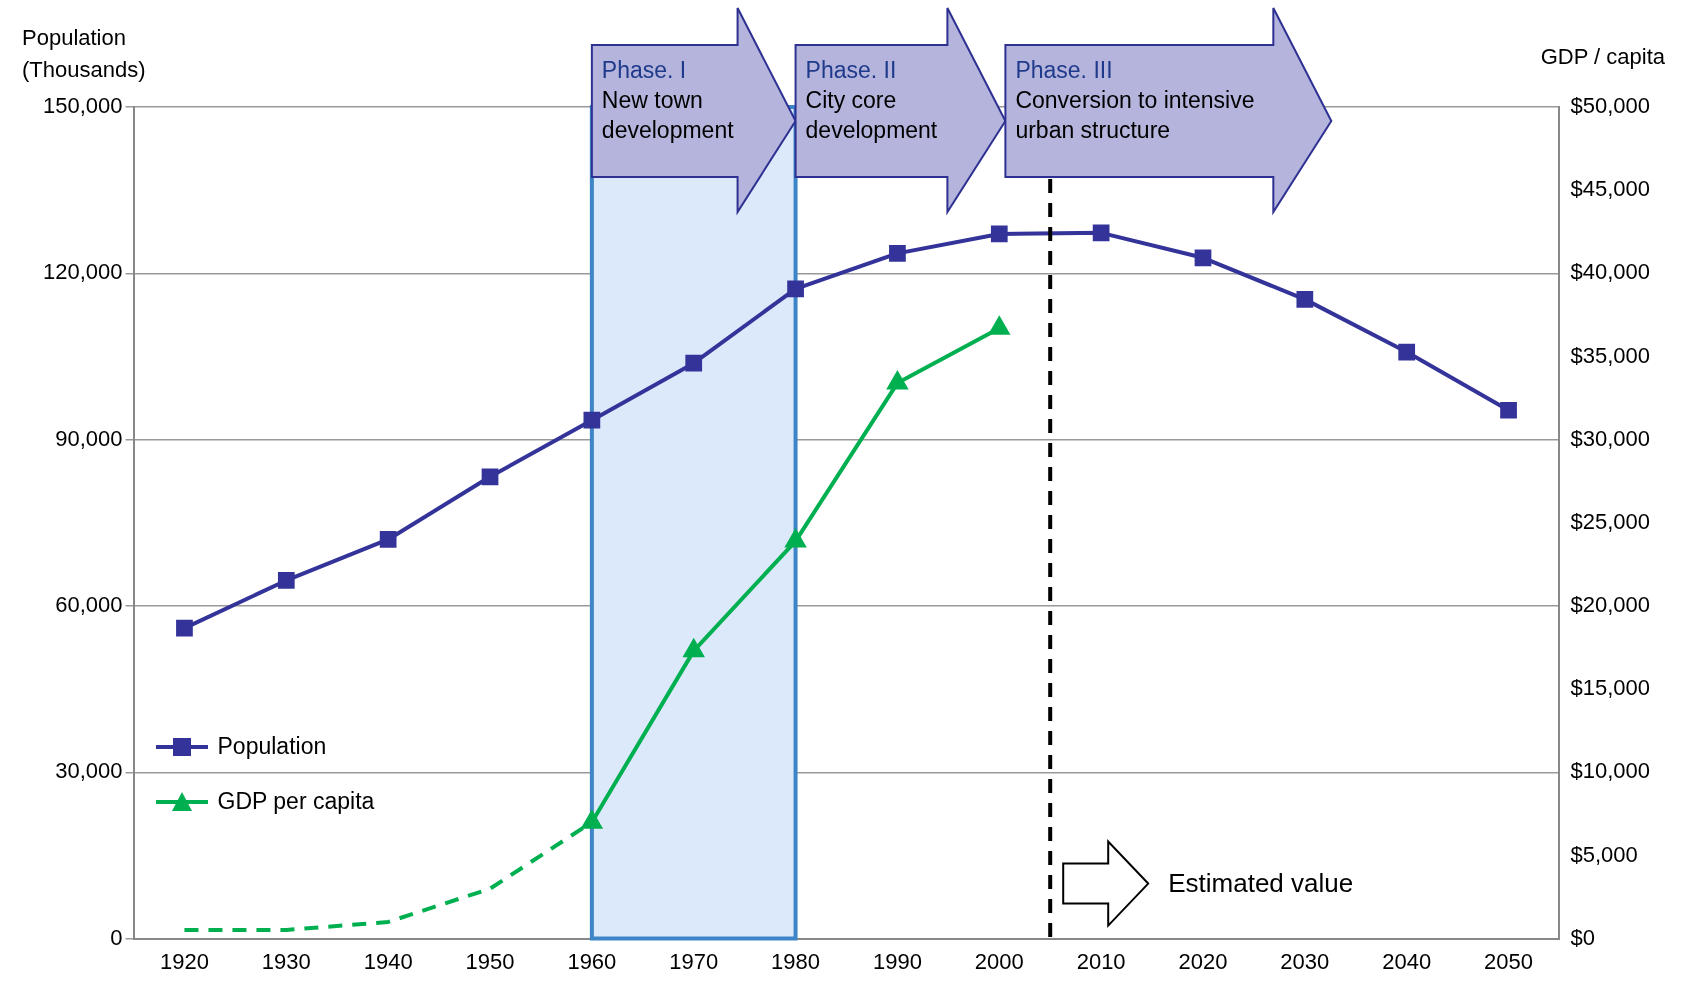  What do you see at coordinates (89, 438) in the screenshot?
I see `y-tick-label: 90,000` at bounding box center [89, 438].